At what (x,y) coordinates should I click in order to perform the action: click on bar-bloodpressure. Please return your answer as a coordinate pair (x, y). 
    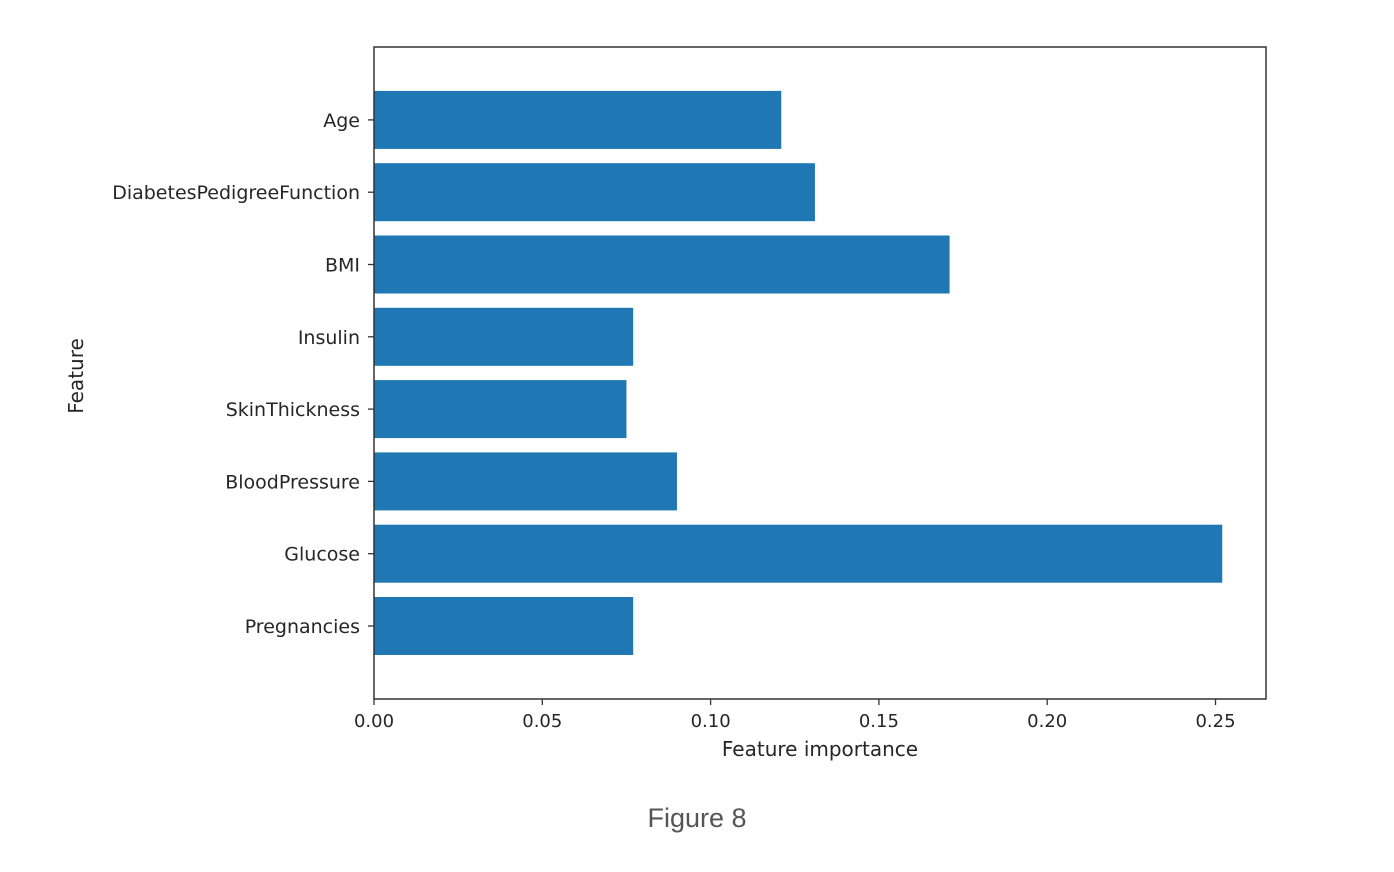
    Looking at the image, I should click on (525, 481).